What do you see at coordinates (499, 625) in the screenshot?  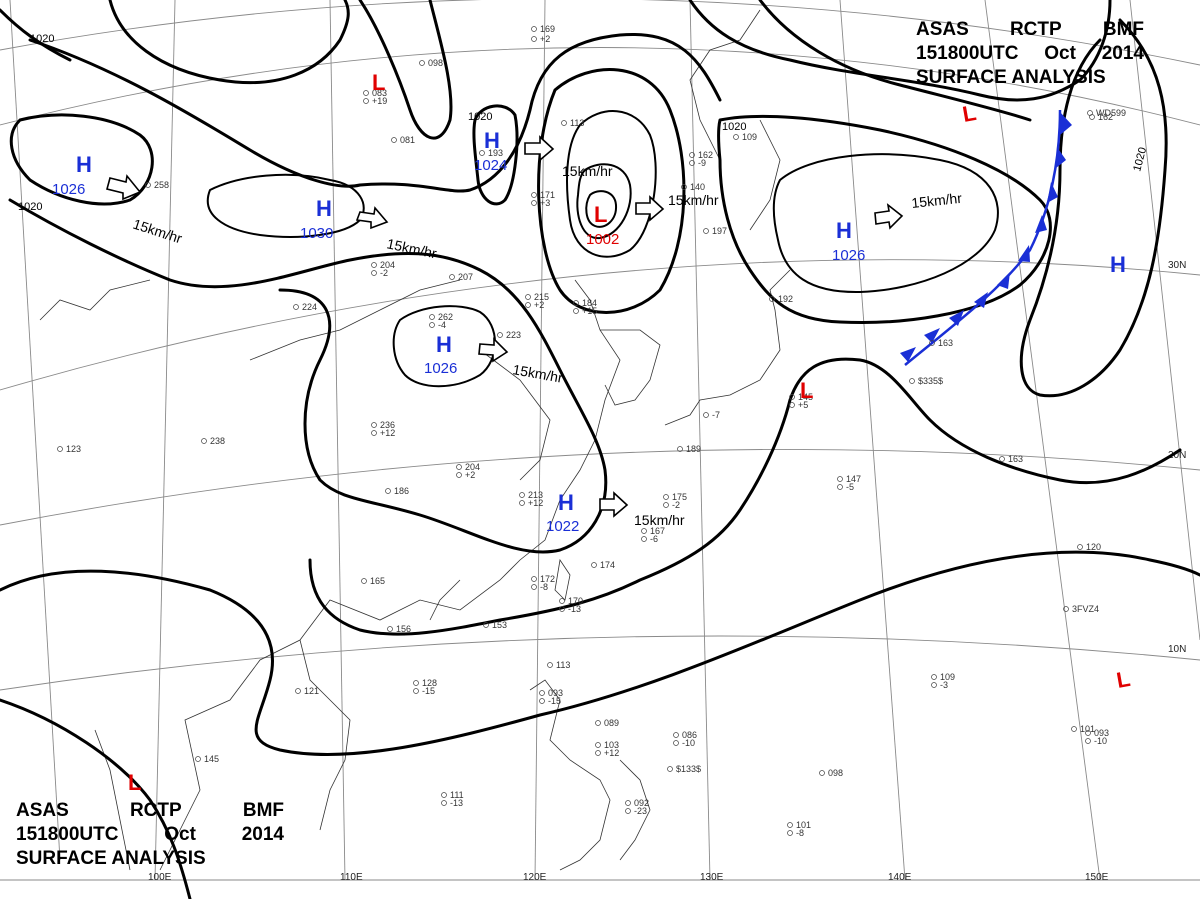 I see `station-value: 153` at bounding box center [499, 625].